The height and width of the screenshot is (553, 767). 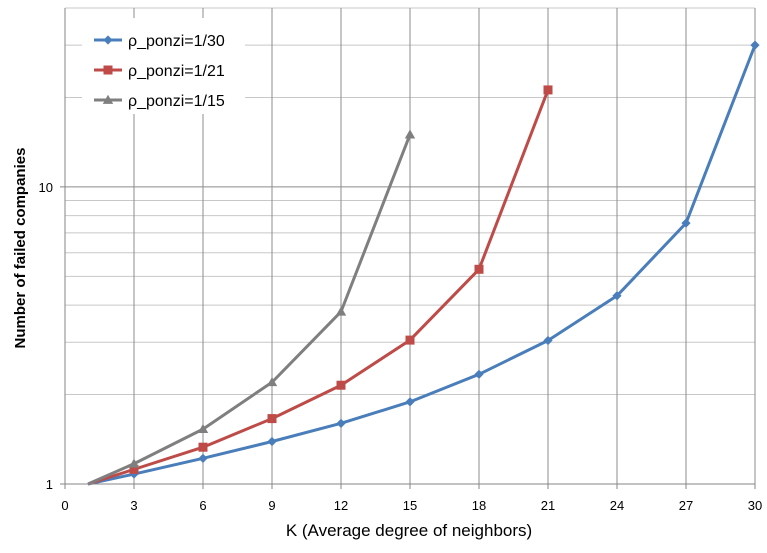 What do you see at coordinates (46, 187) in the screenshot?
I see `y-tick-label: 10` at bounding box center [46, 187].